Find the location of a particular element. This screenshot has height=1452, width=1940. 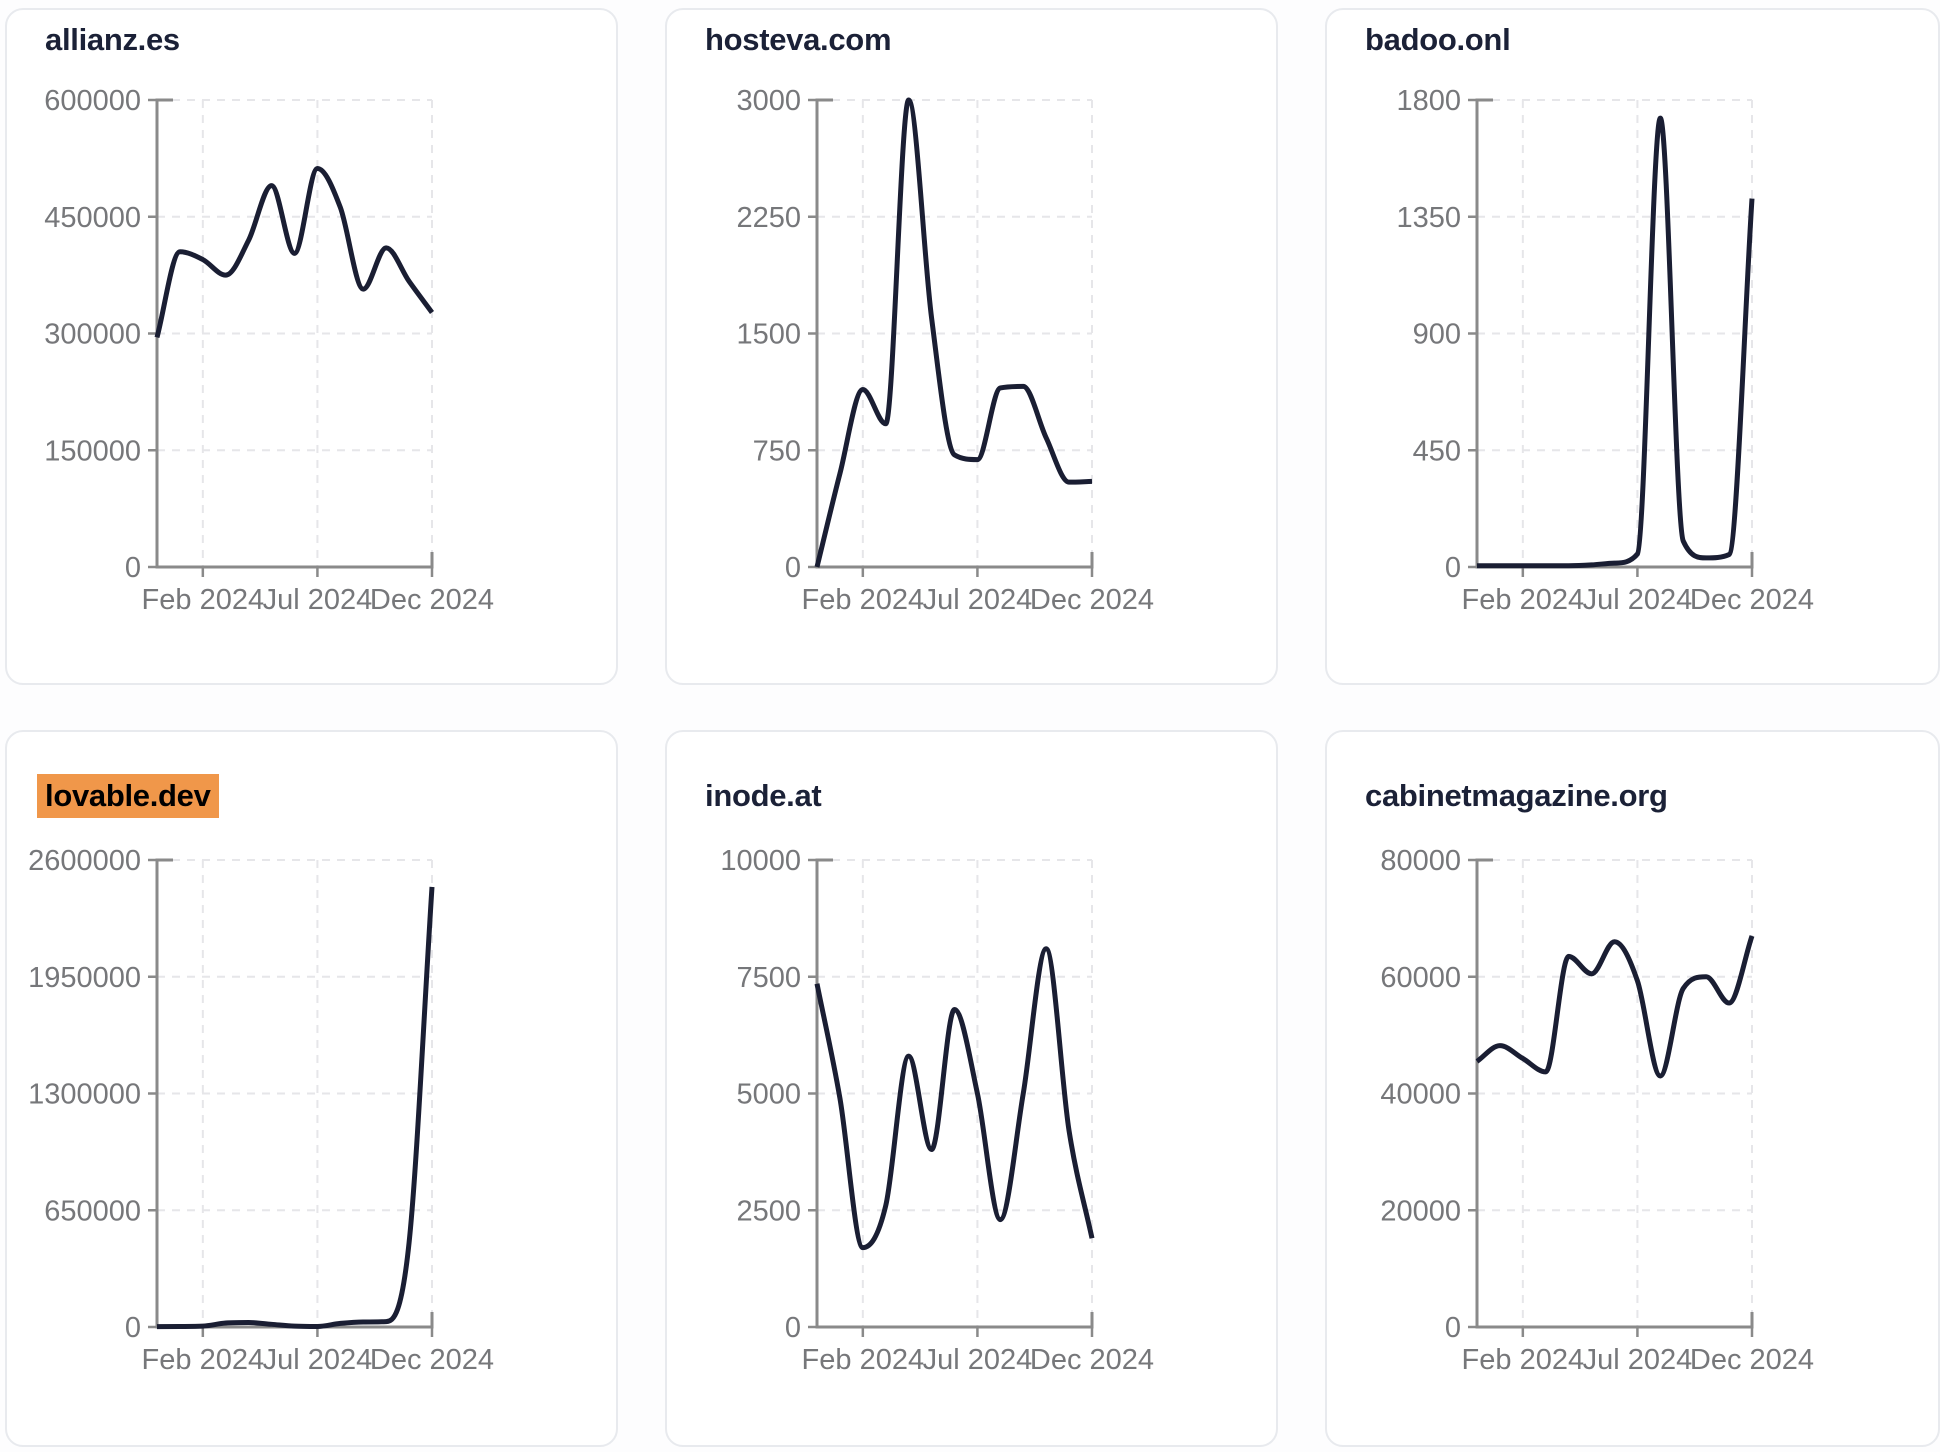

svg-text: 3000 is located at coordinates (768, 101).